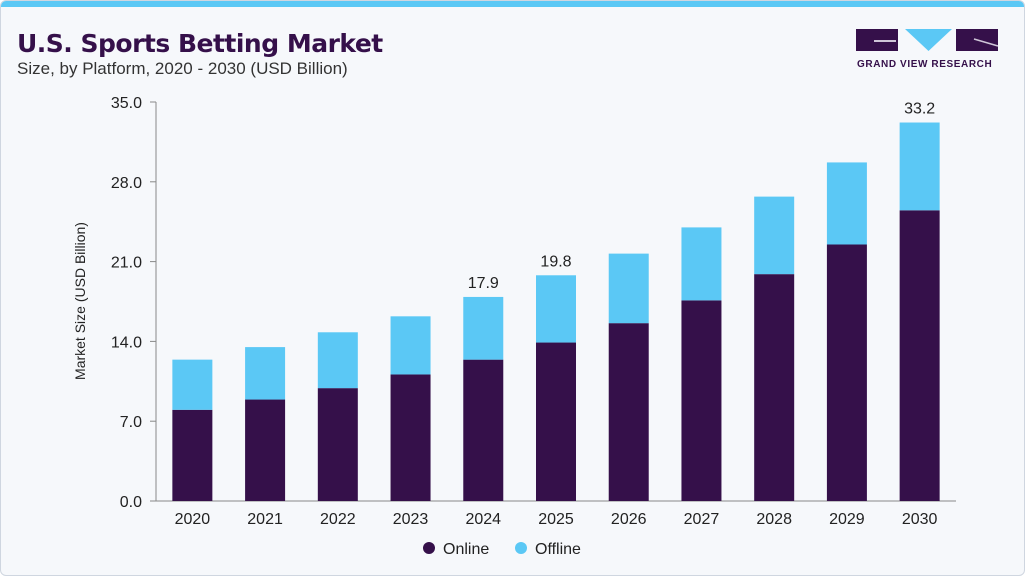 The image size is (1025, 576). Describe the element at coordinates (846, 372) in the screenshot. I see `bar-online-2029` at that location.